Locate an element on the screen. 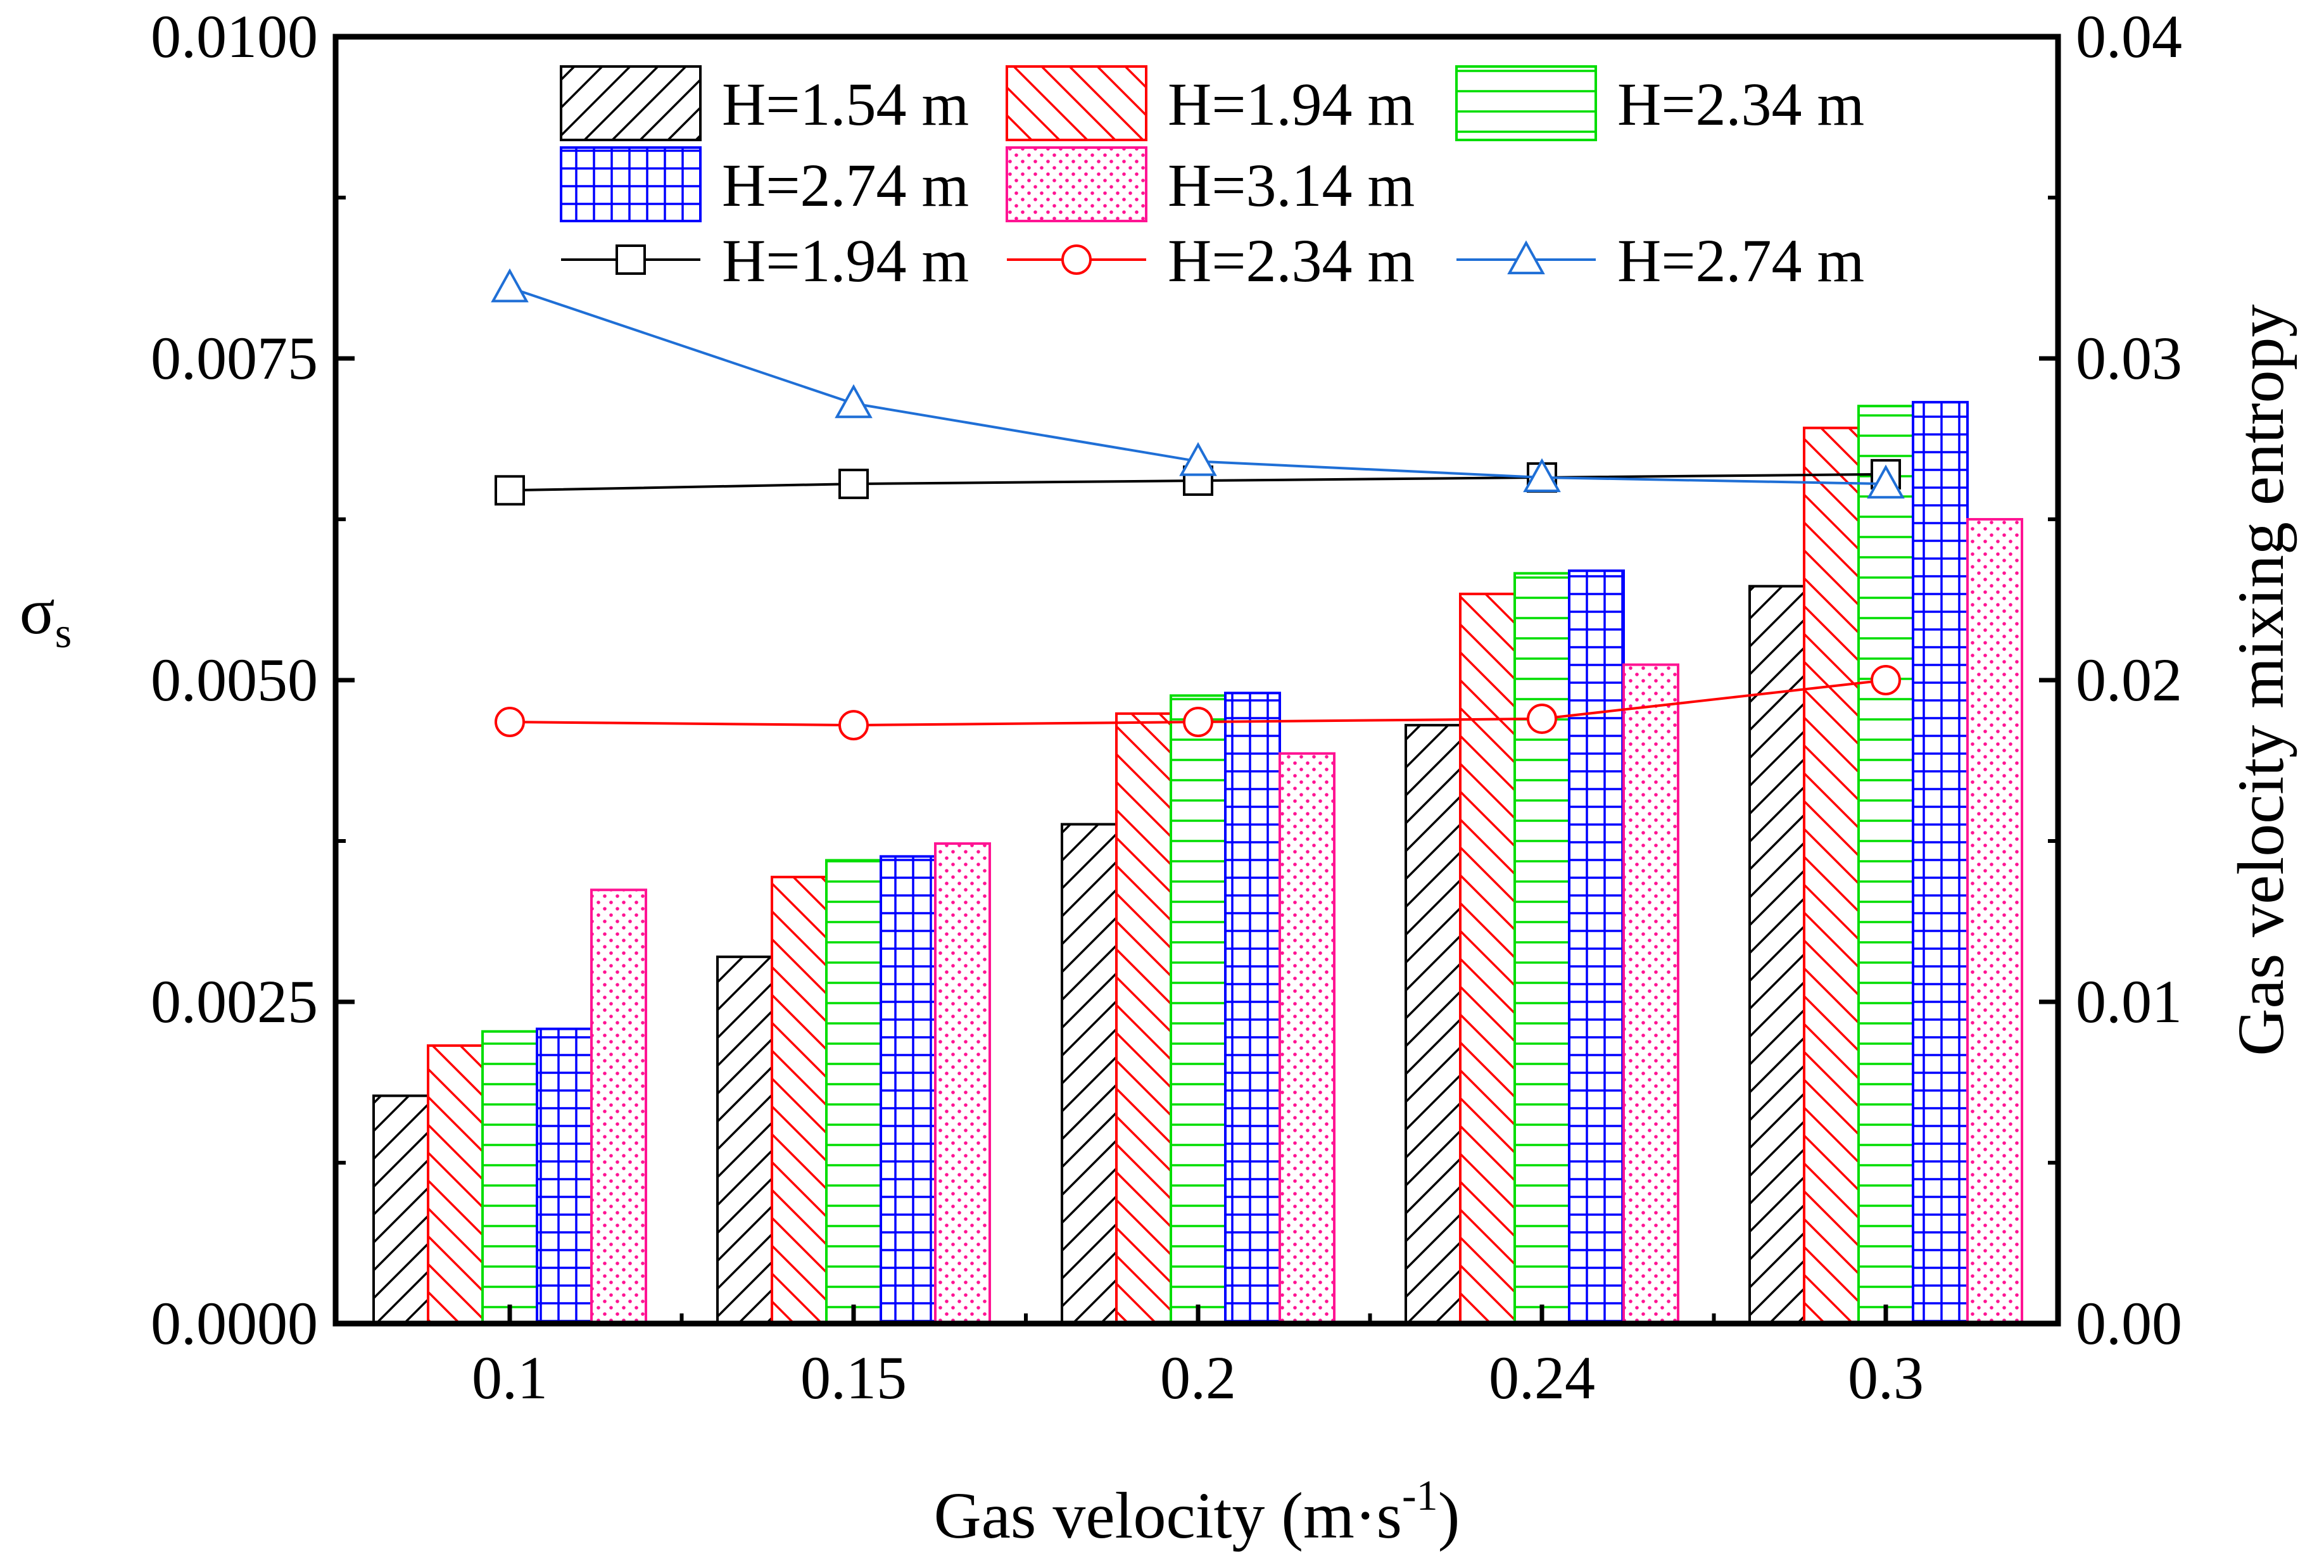  bar-H-2-34-m-0.3 is located at coordinates (1885, 865).